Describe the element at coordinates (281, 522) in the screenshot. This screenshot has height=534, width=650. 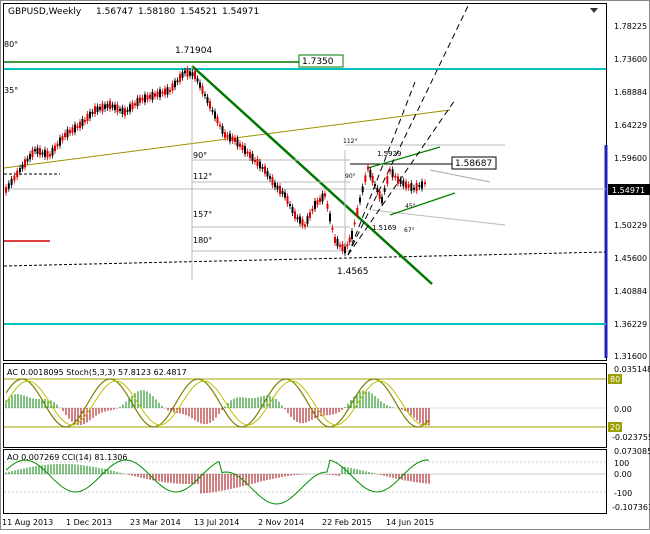
I see `time-tick: 2 Nov 2014` at that location.